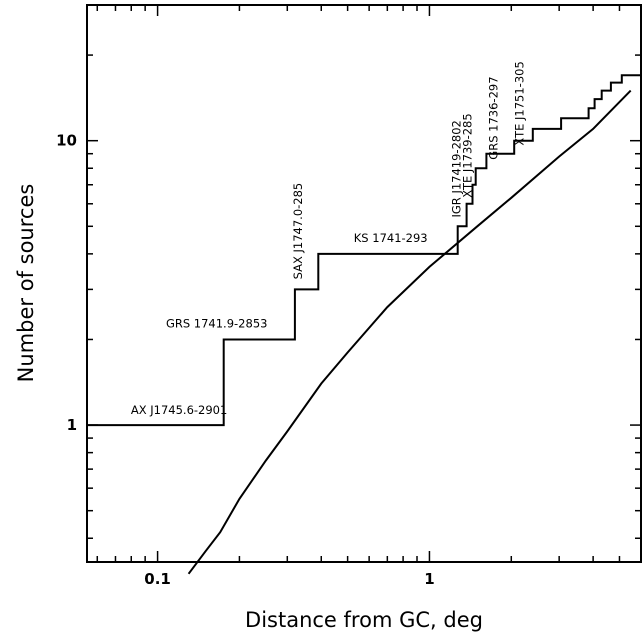 Image resolution: width=643 pixels, height=637 pixels. What do you see at coordinates (391, 238) in the screenshot?
I see `source-label: KS 1741-293` at bounding box center [391, 238].